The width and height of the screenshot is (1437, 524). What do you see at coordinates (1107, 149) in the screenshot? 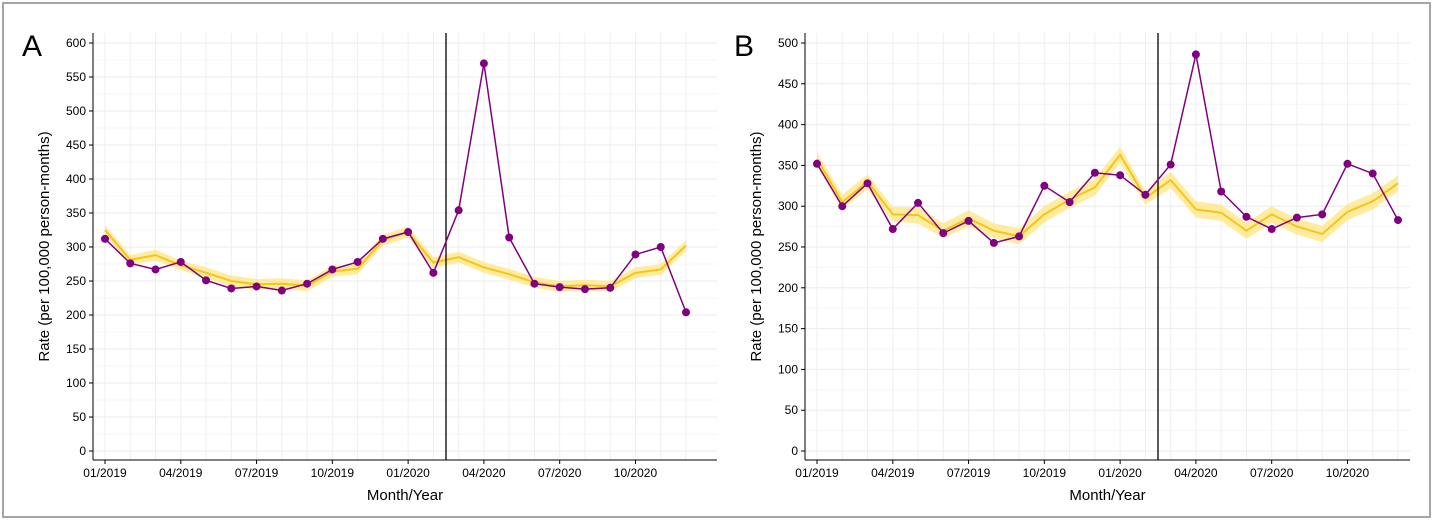
I see `observed-series-line` at bounding box center [1107, 149].